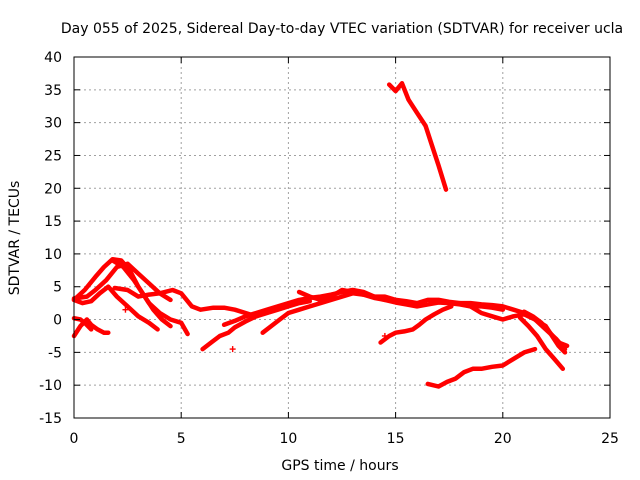  Describe the element at coordinates (57, 321) in the screenshot. I see `y-tick-label: 0` at that location.